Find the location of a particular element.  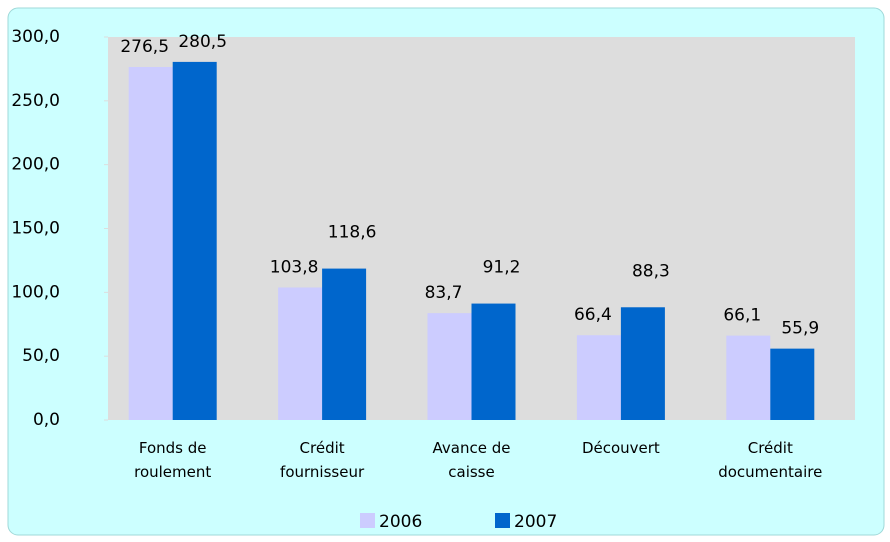

legend-label: 2007 is located at coordinates (535, 522).